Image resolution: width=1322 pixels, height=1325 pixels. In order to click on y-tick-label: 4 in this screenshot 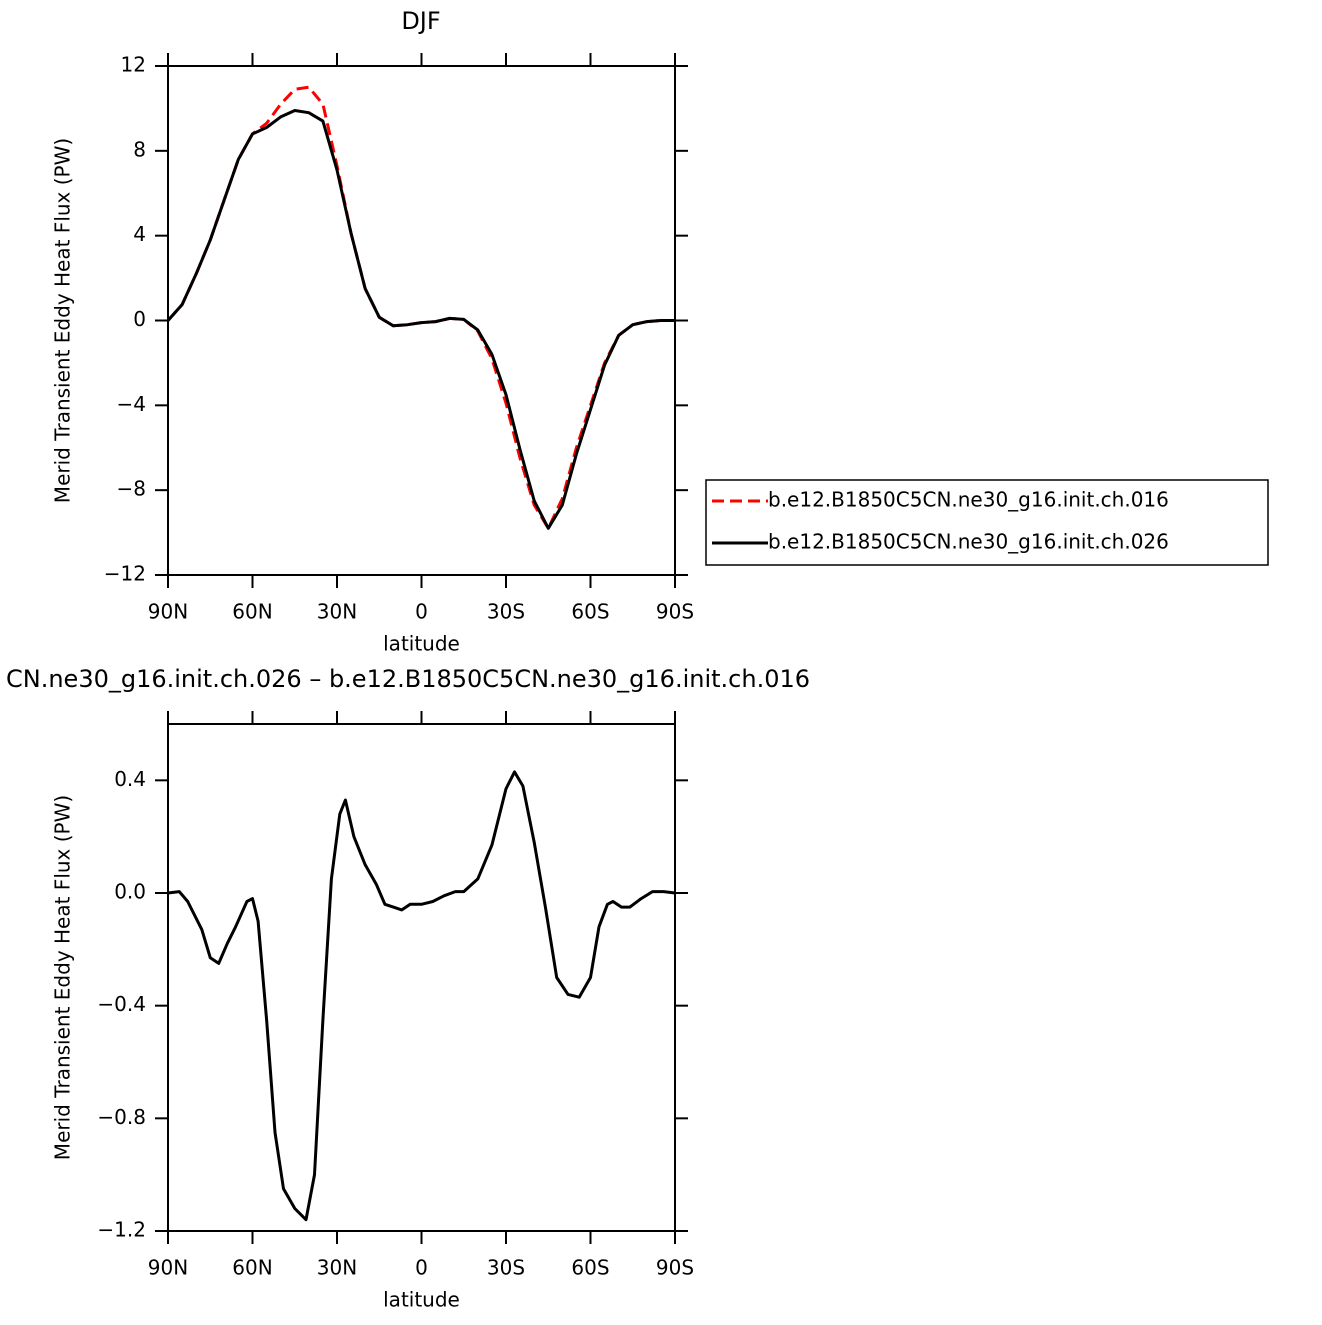, I will do `click(139, 234)`.